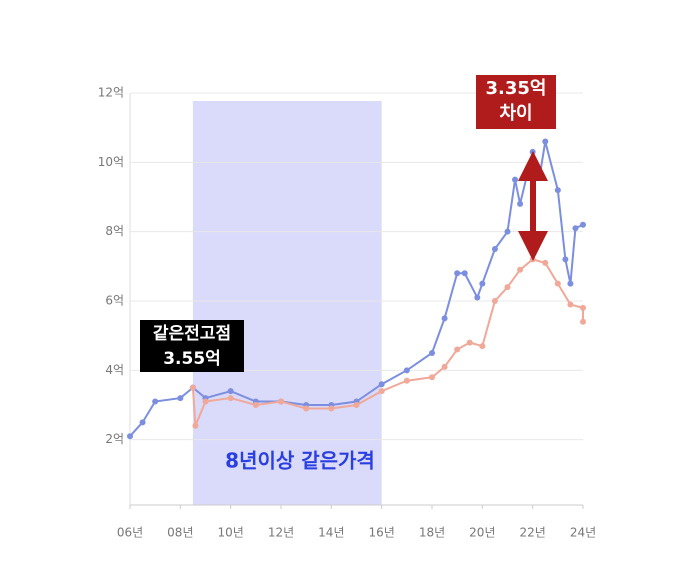 This screenshot has height=588, width=684. What do you see at coordinates (583, 533) in the screenshot?
I see `x-tick-label: 24년` at bounding box center [583, 533].